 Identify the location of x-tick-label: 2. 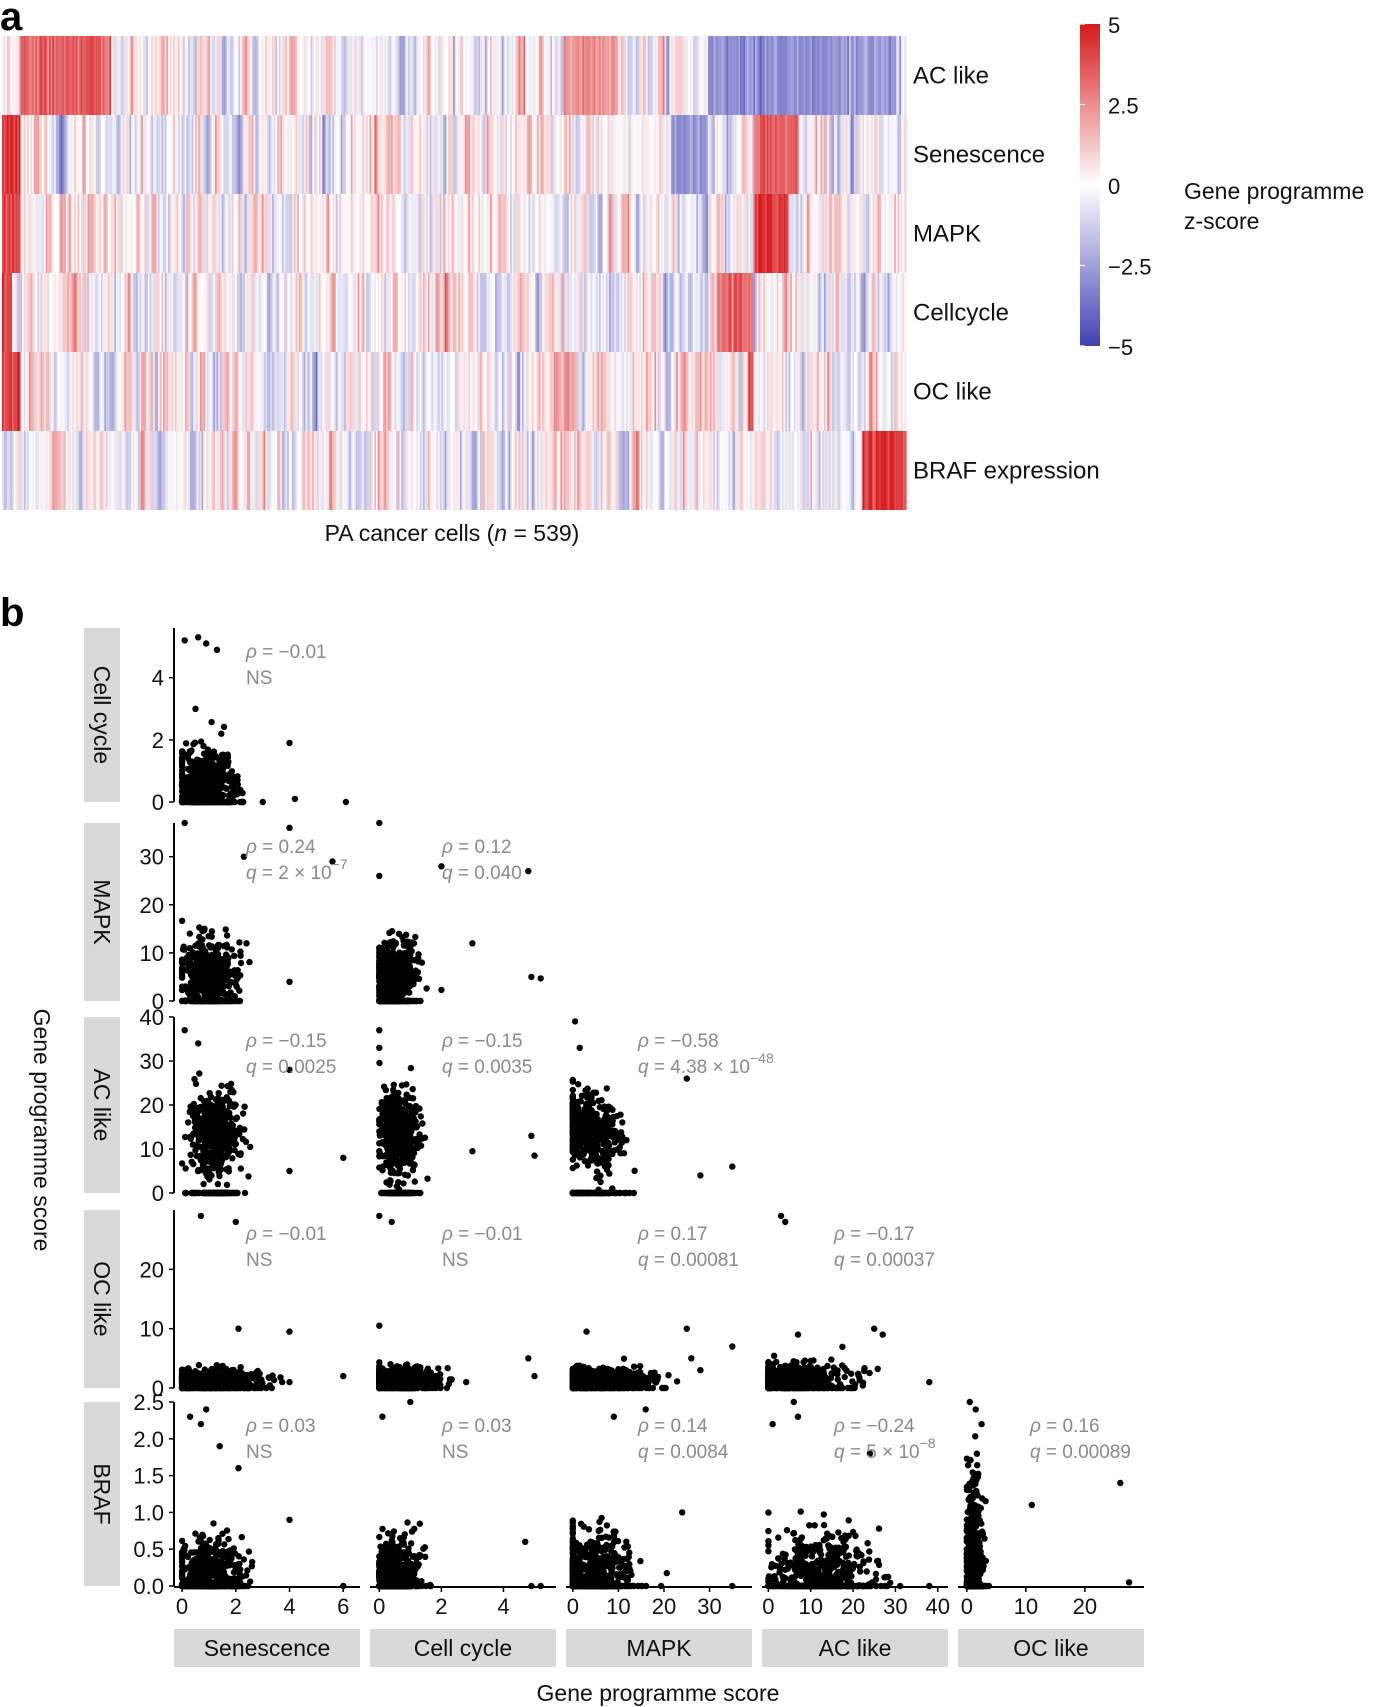
(236, 1606).